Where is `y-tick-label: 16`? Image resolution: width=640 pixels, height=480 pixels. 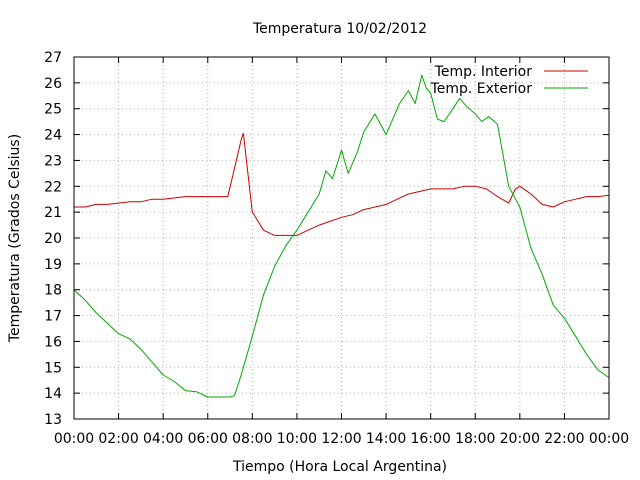 y-tick-label: 16 is located at coordinates (53, 342).